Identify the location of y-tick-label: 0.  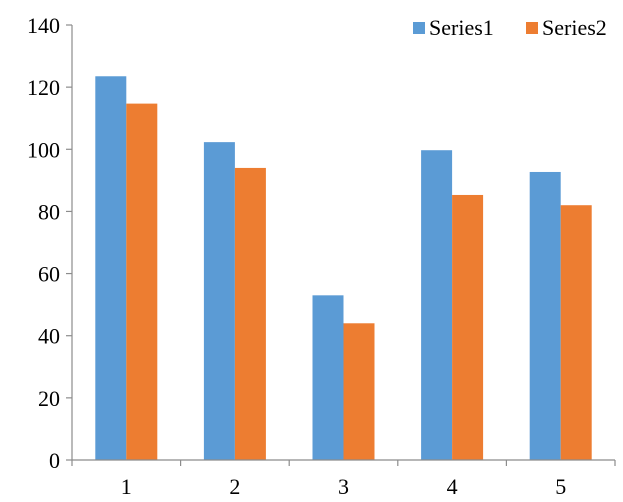
(54, 460).